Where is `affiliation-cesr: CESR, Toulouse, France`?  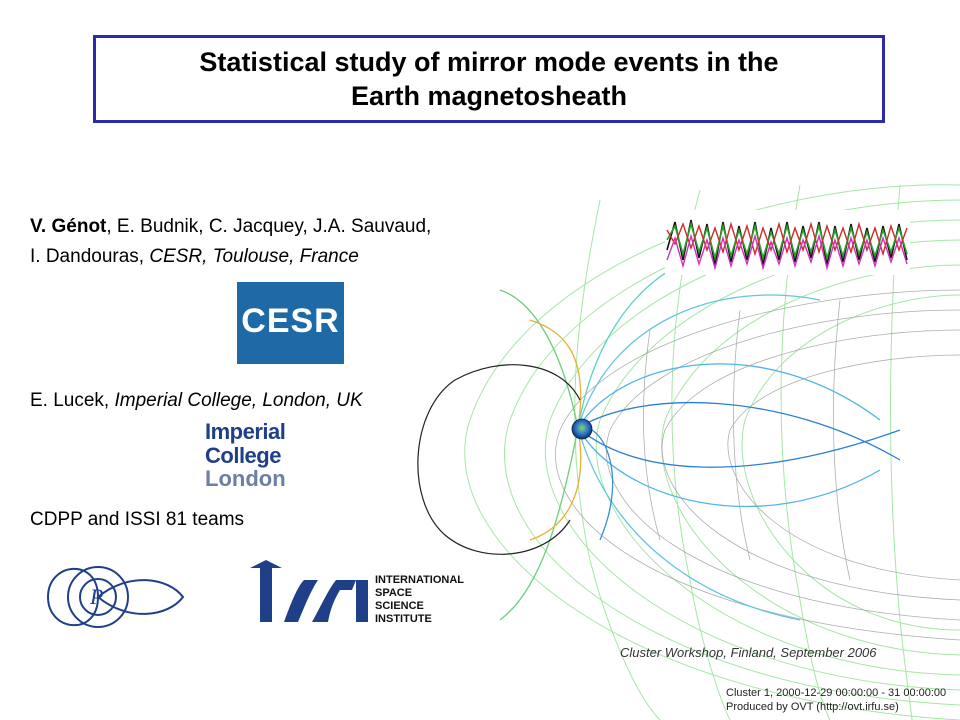
affiliation-cesr: CESR, Toulouse, France is located at coordinates (254, 256).